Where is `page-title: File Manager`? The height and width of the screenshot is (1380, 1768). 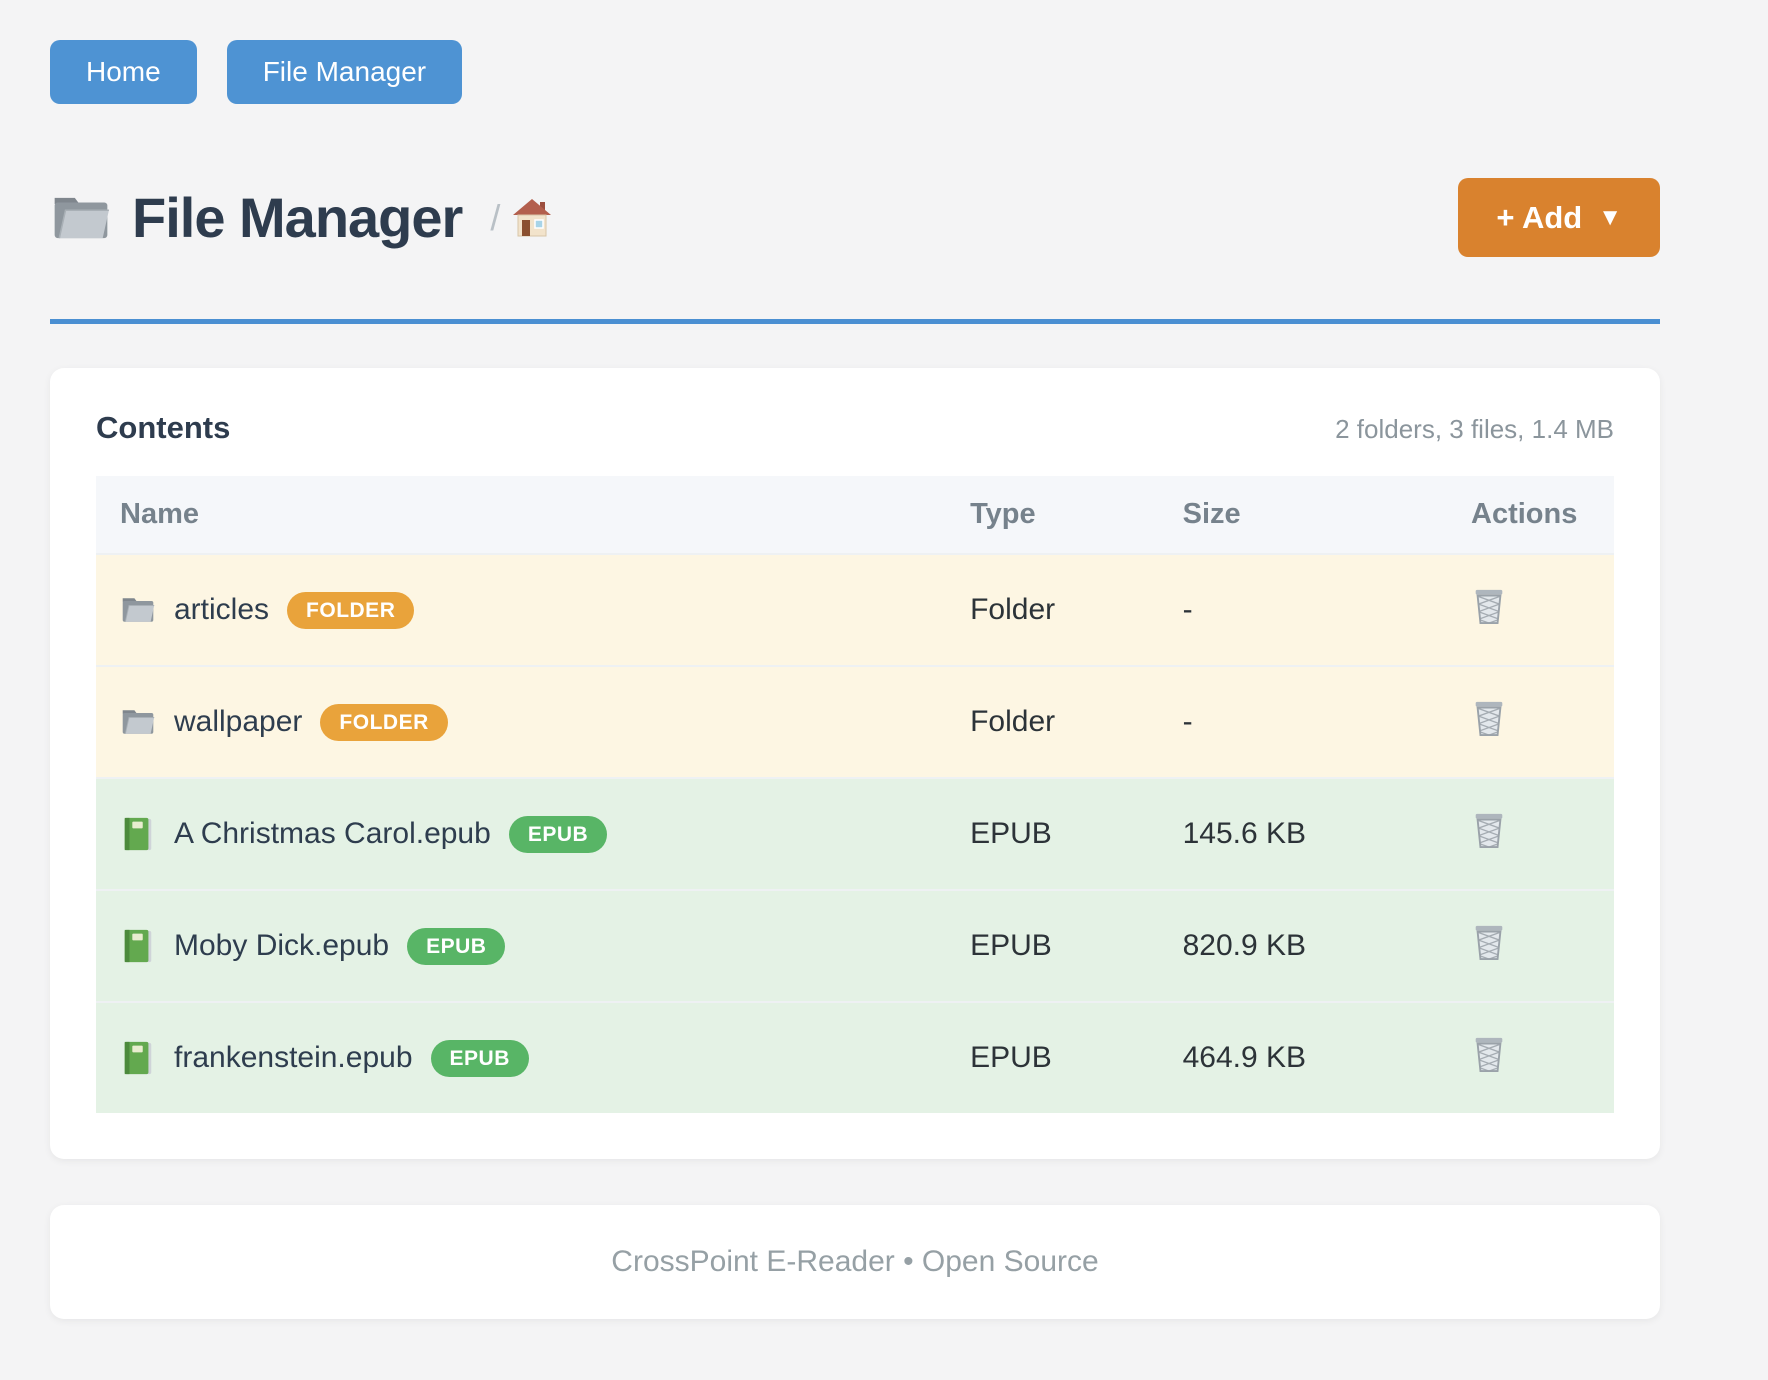 page-title: File Manager is located at coordinates (297, 217).